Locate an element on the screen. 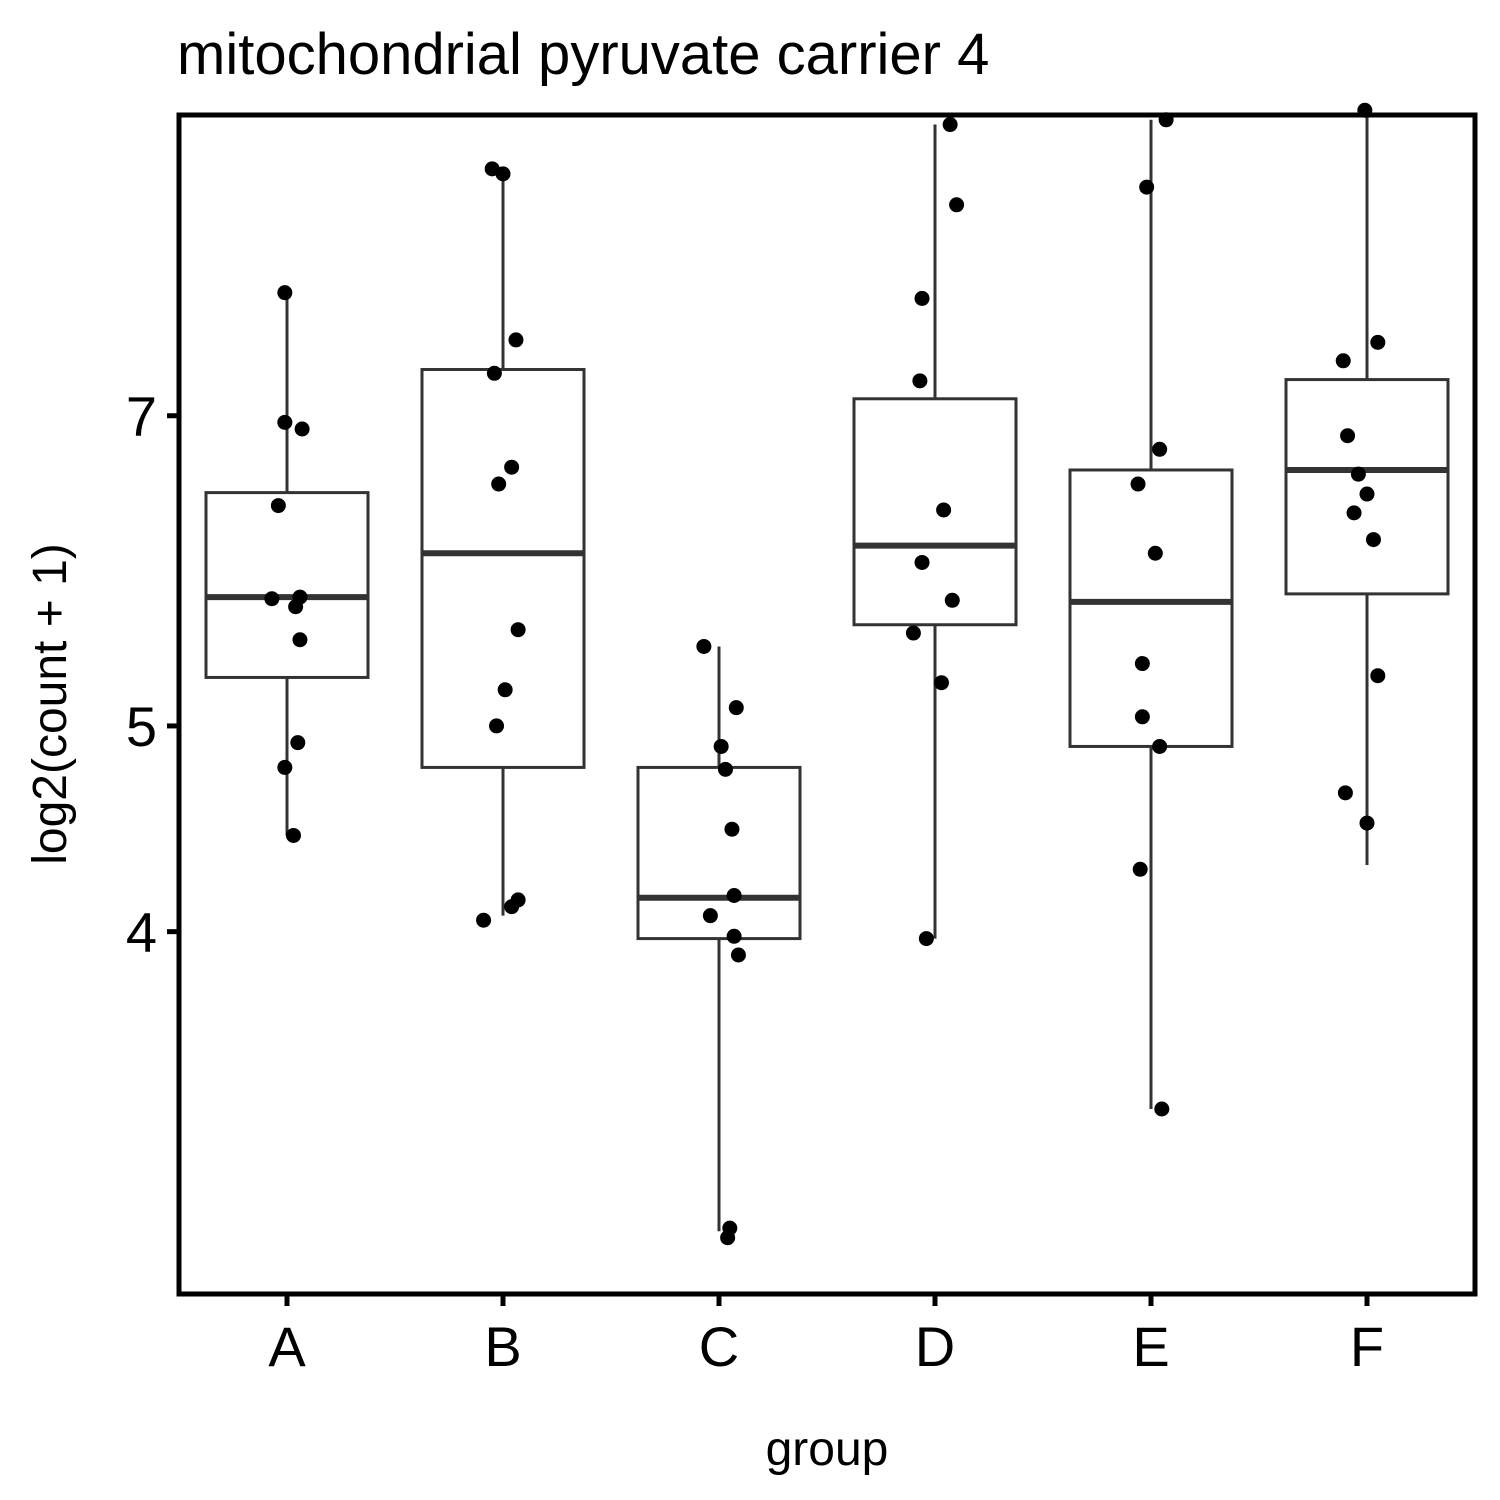 The width and height of the screenshot is (1500, 1500). y-tick-label-4: 4 is located at coordinates (141, 932).